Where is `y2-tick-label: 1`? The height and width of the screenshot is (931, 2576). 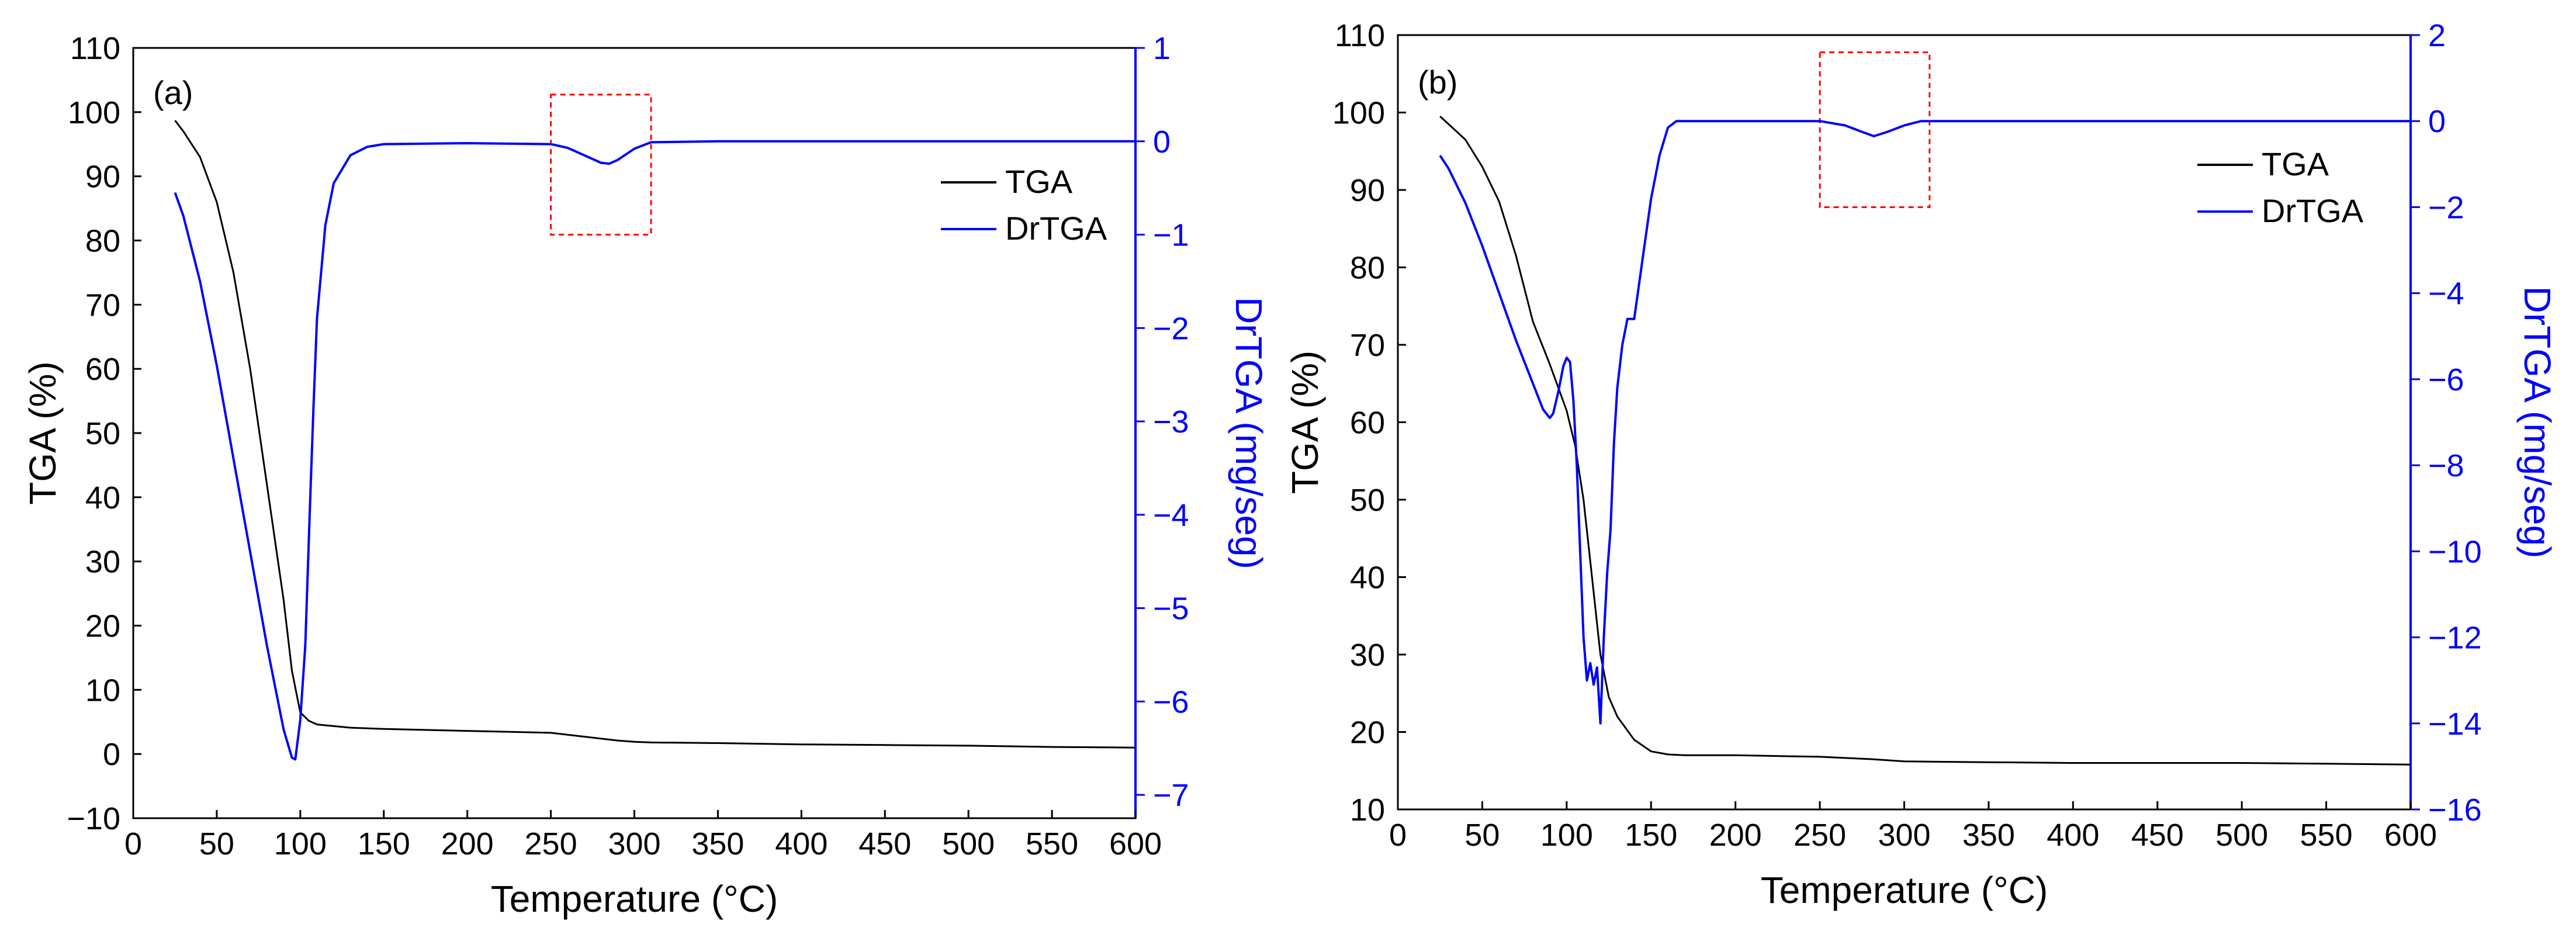 y2-tick-label: 1 is located at coordinates (1162, 48).